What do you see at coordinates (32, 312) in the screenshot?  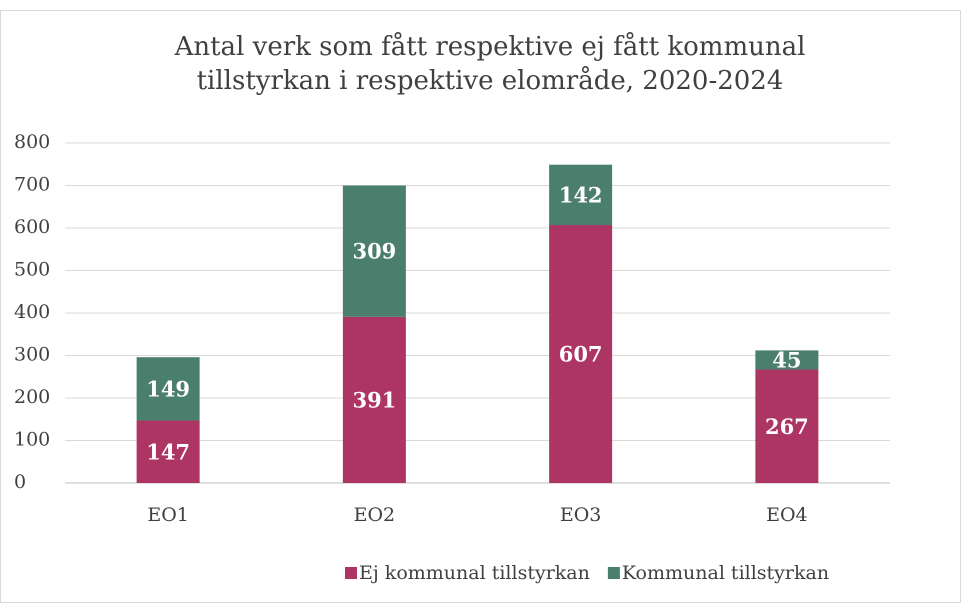 I see `y-tick-label: 400` at bounding box center [32, 312].